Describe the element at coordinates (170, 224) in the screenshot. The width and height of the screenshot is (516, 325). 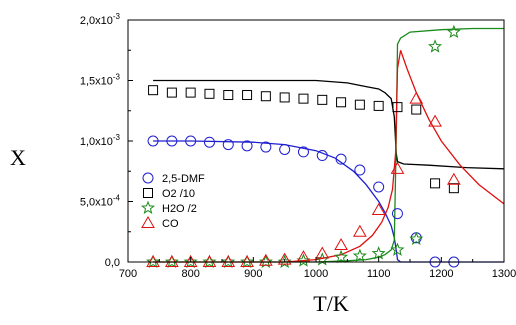
I see `legend-label-co: CO` at that location.